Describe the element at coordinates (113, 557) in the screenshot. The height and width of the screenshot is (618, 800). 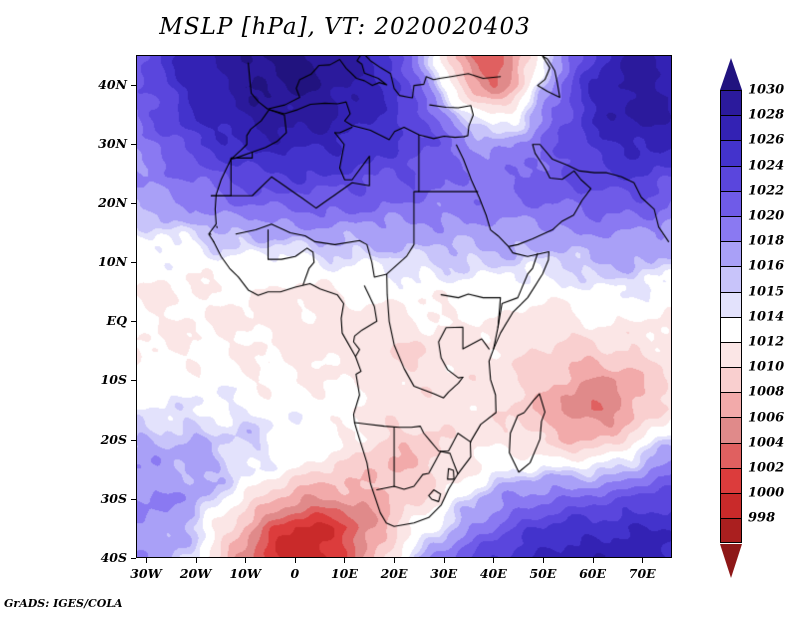
I see `lat-label-40s: 40S` at that location.